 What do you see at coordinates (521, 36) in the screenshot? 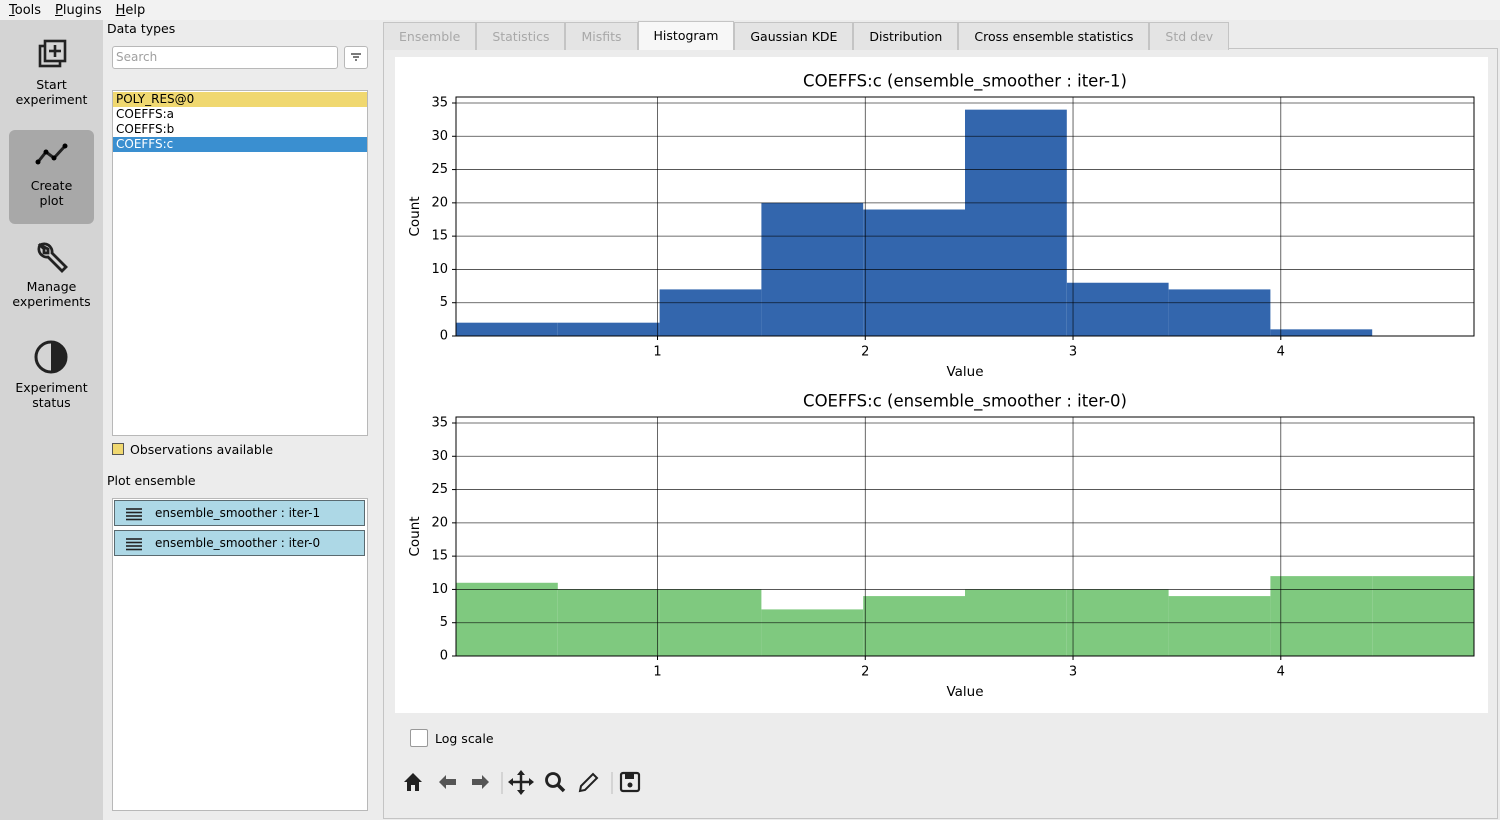
I see `tab: Statistics` at bounding box center [521, 36].